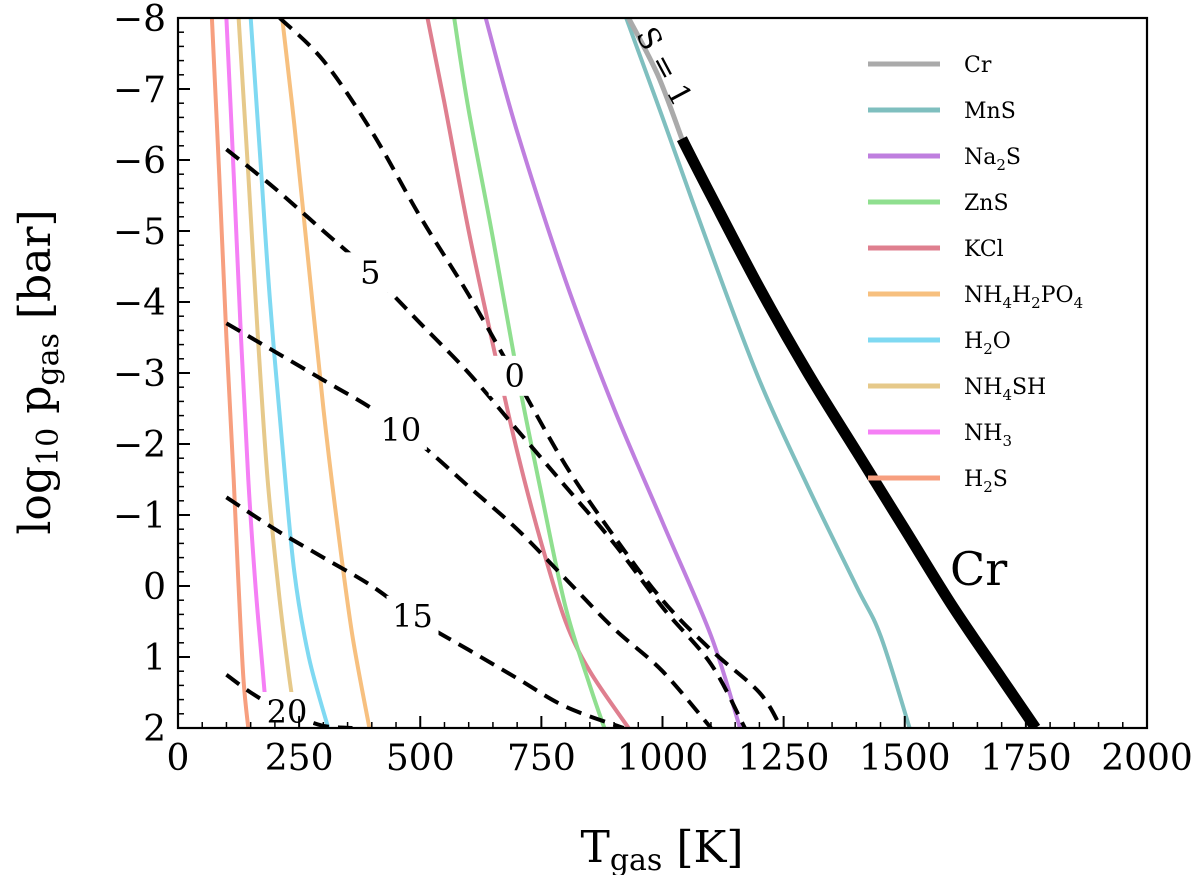 The image size is (1200, 875). Describe the element at coordinates (1005, 389) in the screenshot. I see `legend-label-nh4sh: NH4SH` at that location.